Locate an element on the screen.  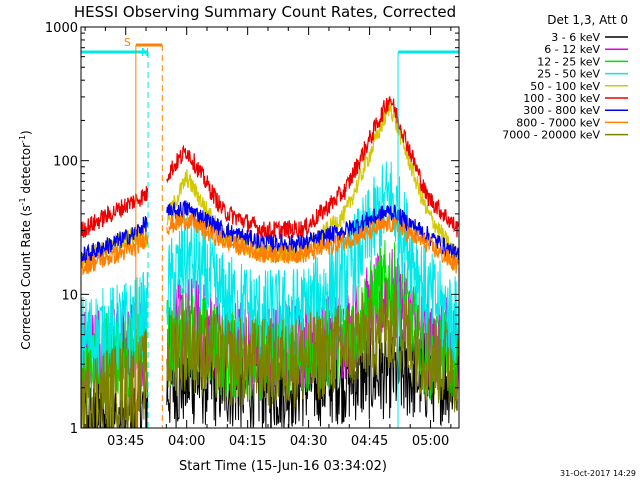
ylabel-sup1: -1 is located at coordinates (22, 201).